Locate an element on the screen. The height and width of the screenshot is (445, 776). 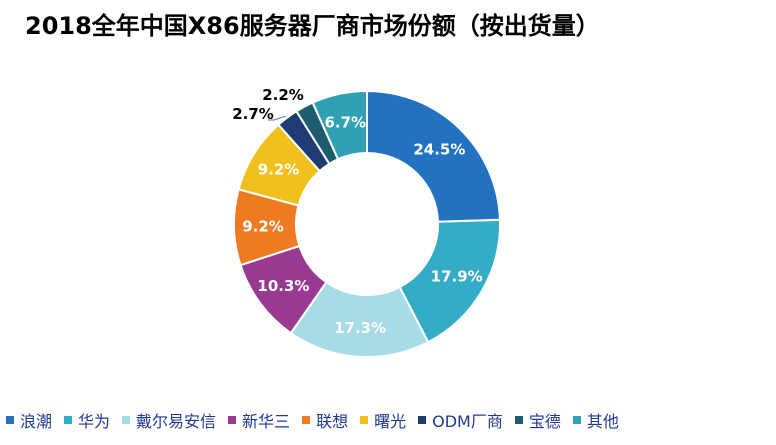
legend-label: ODM厂商 is located at coordinates (467, 421).